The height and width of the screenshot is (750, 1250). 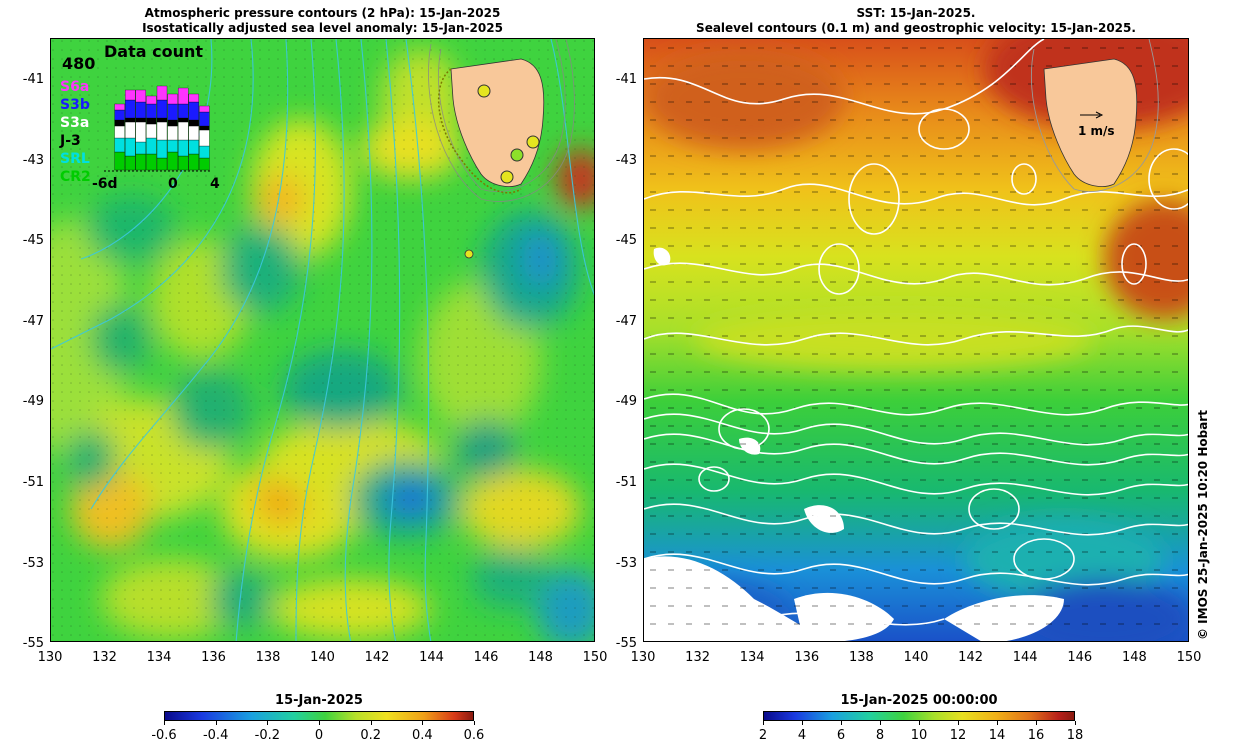 What do you see at coordinates (213, 657) in the screenshot?
I see `lon-label: 136` at bounding box center [213, 657].